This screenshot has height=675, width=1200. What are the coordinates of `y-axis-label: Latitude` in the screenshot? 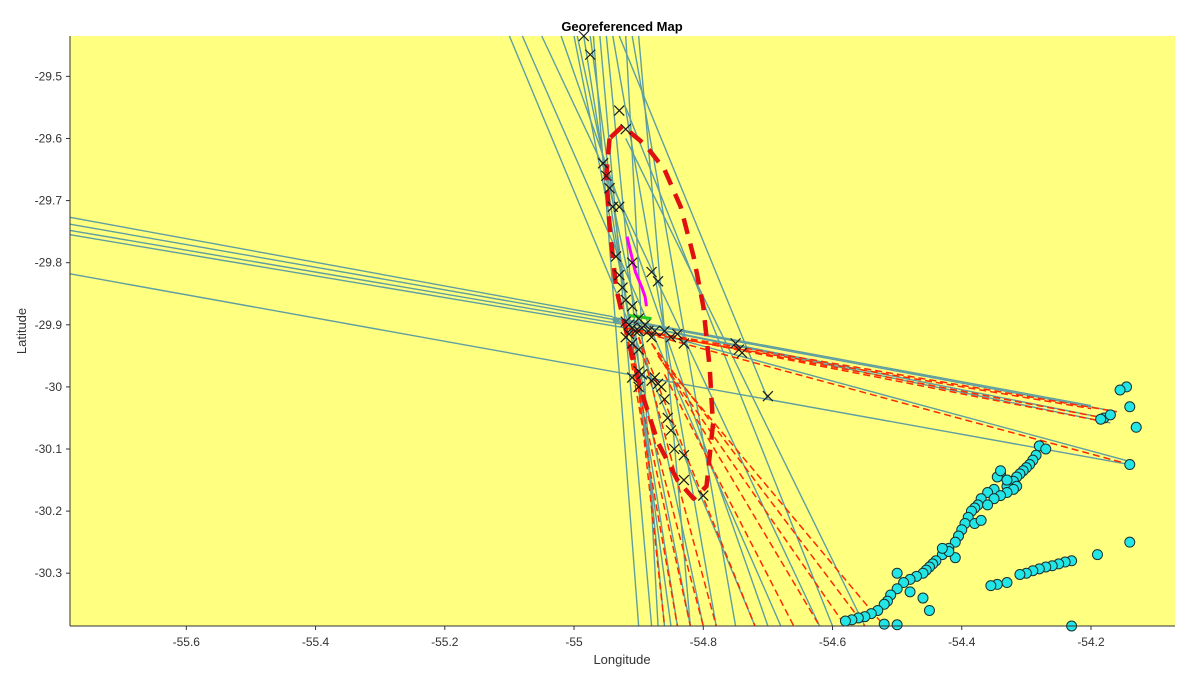 It's located at (21, 331).